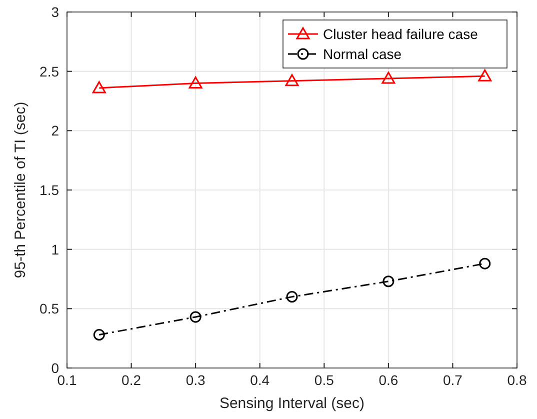 This screenshot has height=419, width=537. What do you see at coordinates (50, 71) in the screenshot?
I see `y-tick-label: 2.5` at bounding box center [50, 71].